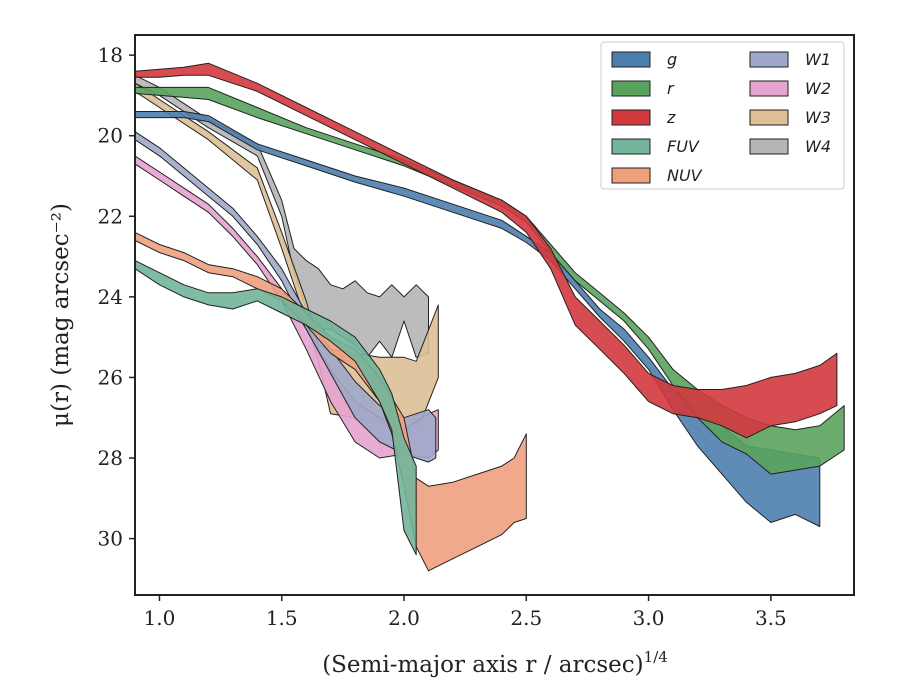  What do you see at coordinates (110, 136) in the screenshot?
I see `y-tick-label: 20` at bounding box center [110, 136].